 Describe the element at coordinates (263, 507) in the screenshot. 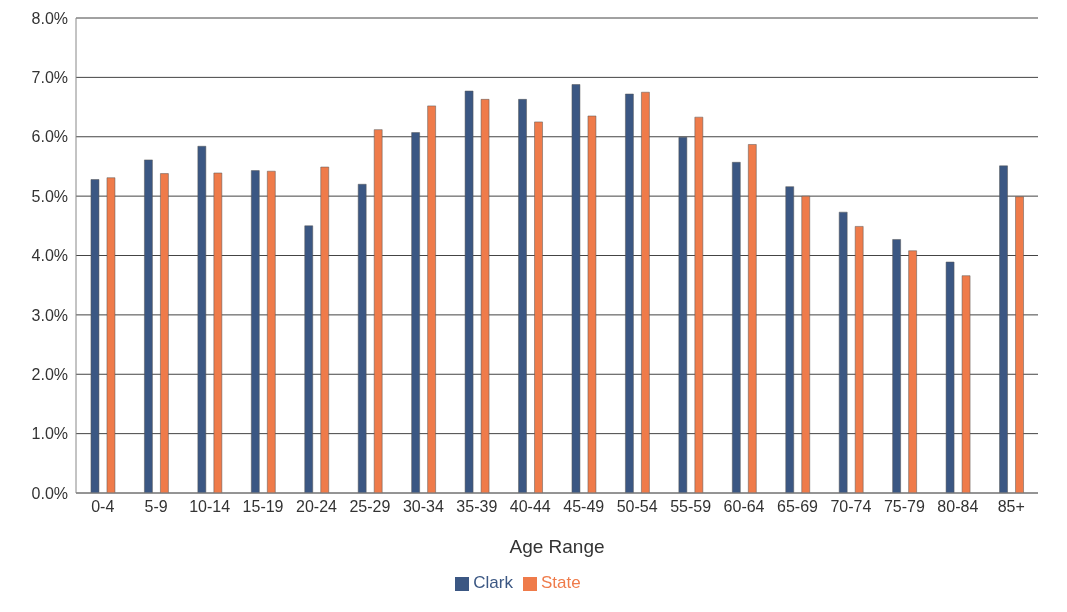

I see `x-tick-label: 15-19` at that location.